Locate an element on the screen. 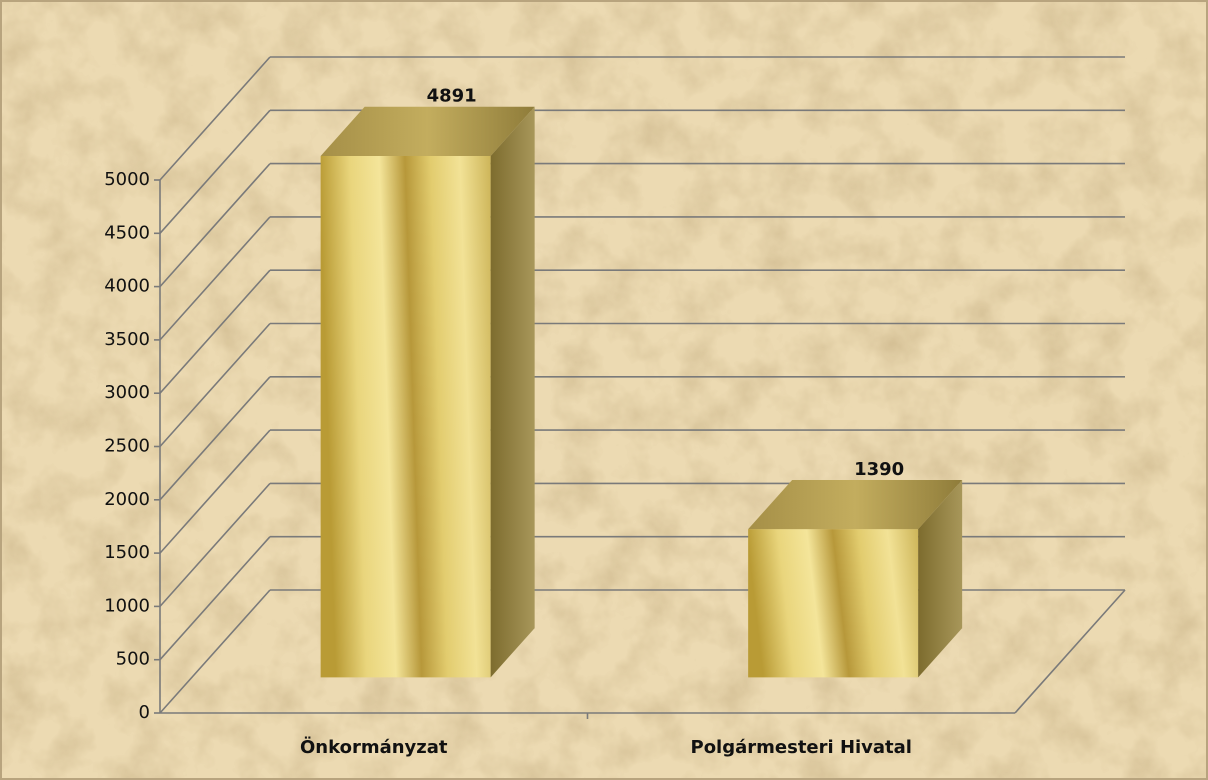 This screenshot has height=780, width=1208. y-tick-label: 1000 is located at coordinates (127, 605).